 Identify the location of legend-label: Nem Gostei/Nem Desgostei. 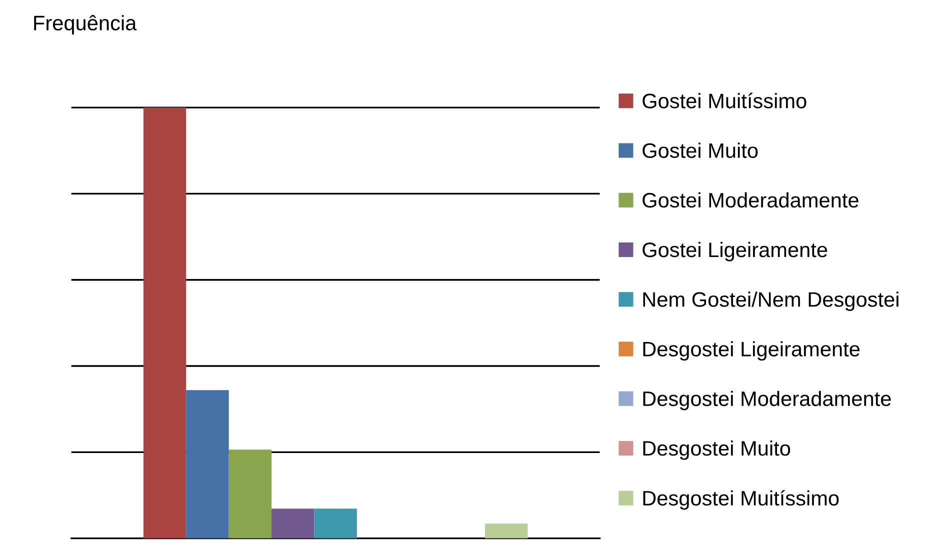
(770, 301).